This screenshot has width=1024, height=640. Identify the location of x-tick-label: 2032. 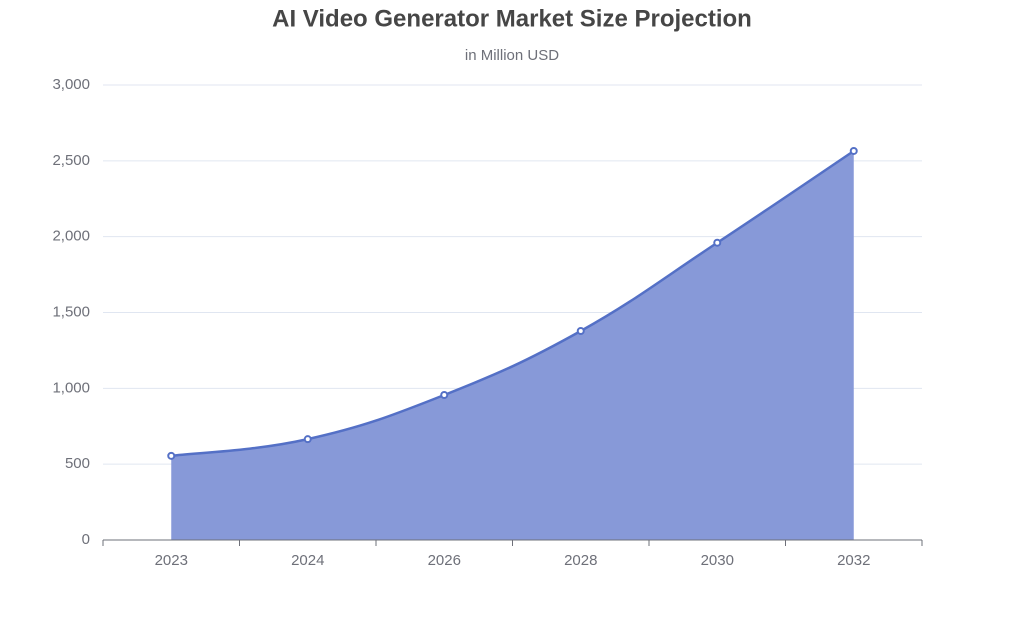
(853, 560).